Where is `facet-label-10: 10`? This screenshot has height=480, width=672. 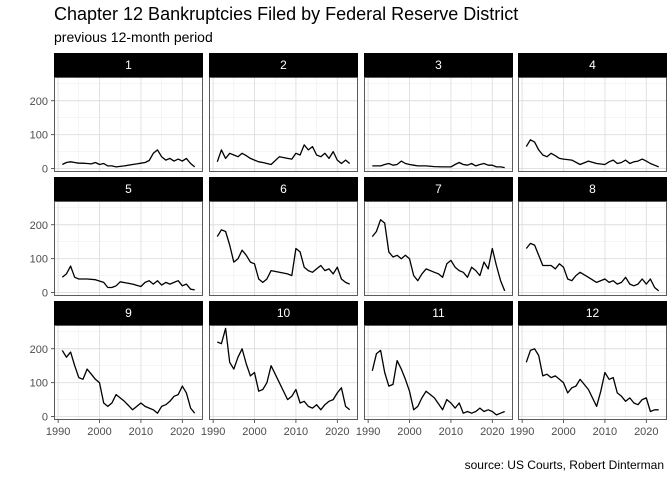 facet-label-10: 10 is located at coordinates (284, 313).